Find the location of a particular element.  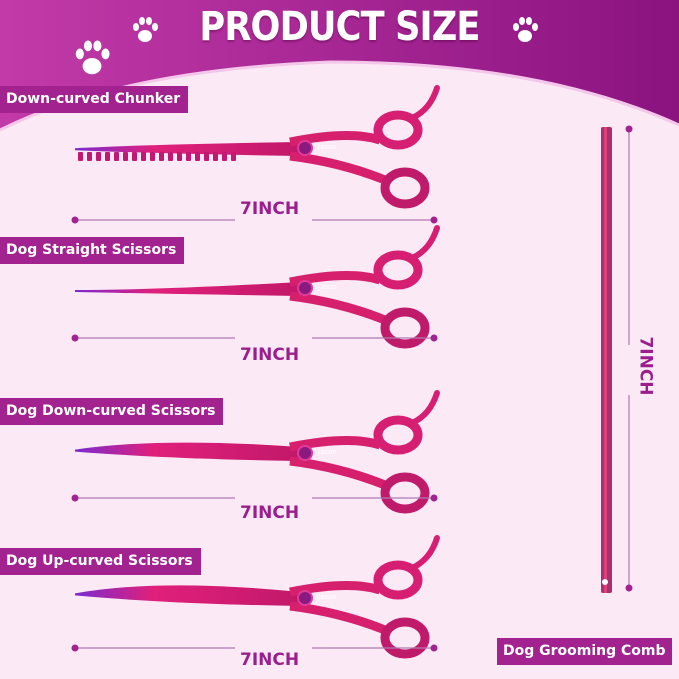

size-label-up-curved: 7INCH is located at coordinates (270, 660).